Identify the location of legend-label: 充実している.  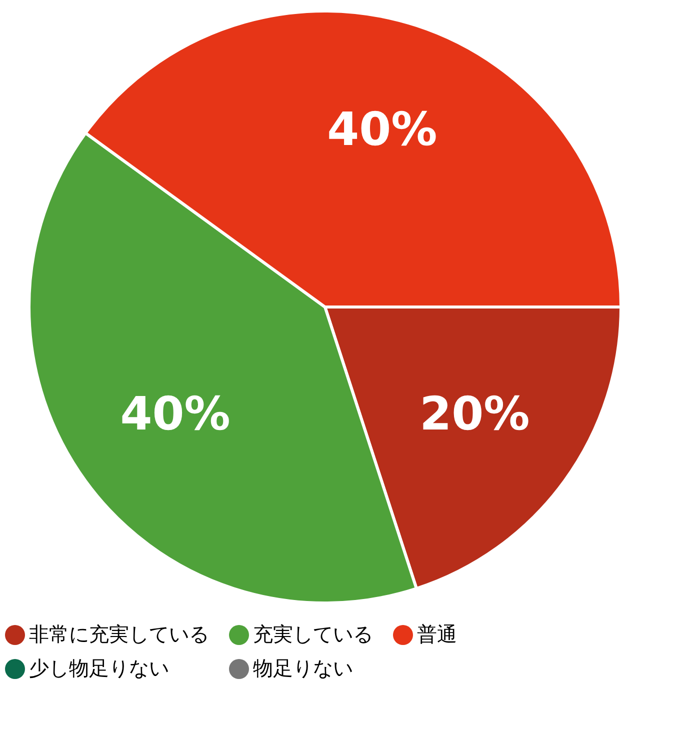
(313, 634).